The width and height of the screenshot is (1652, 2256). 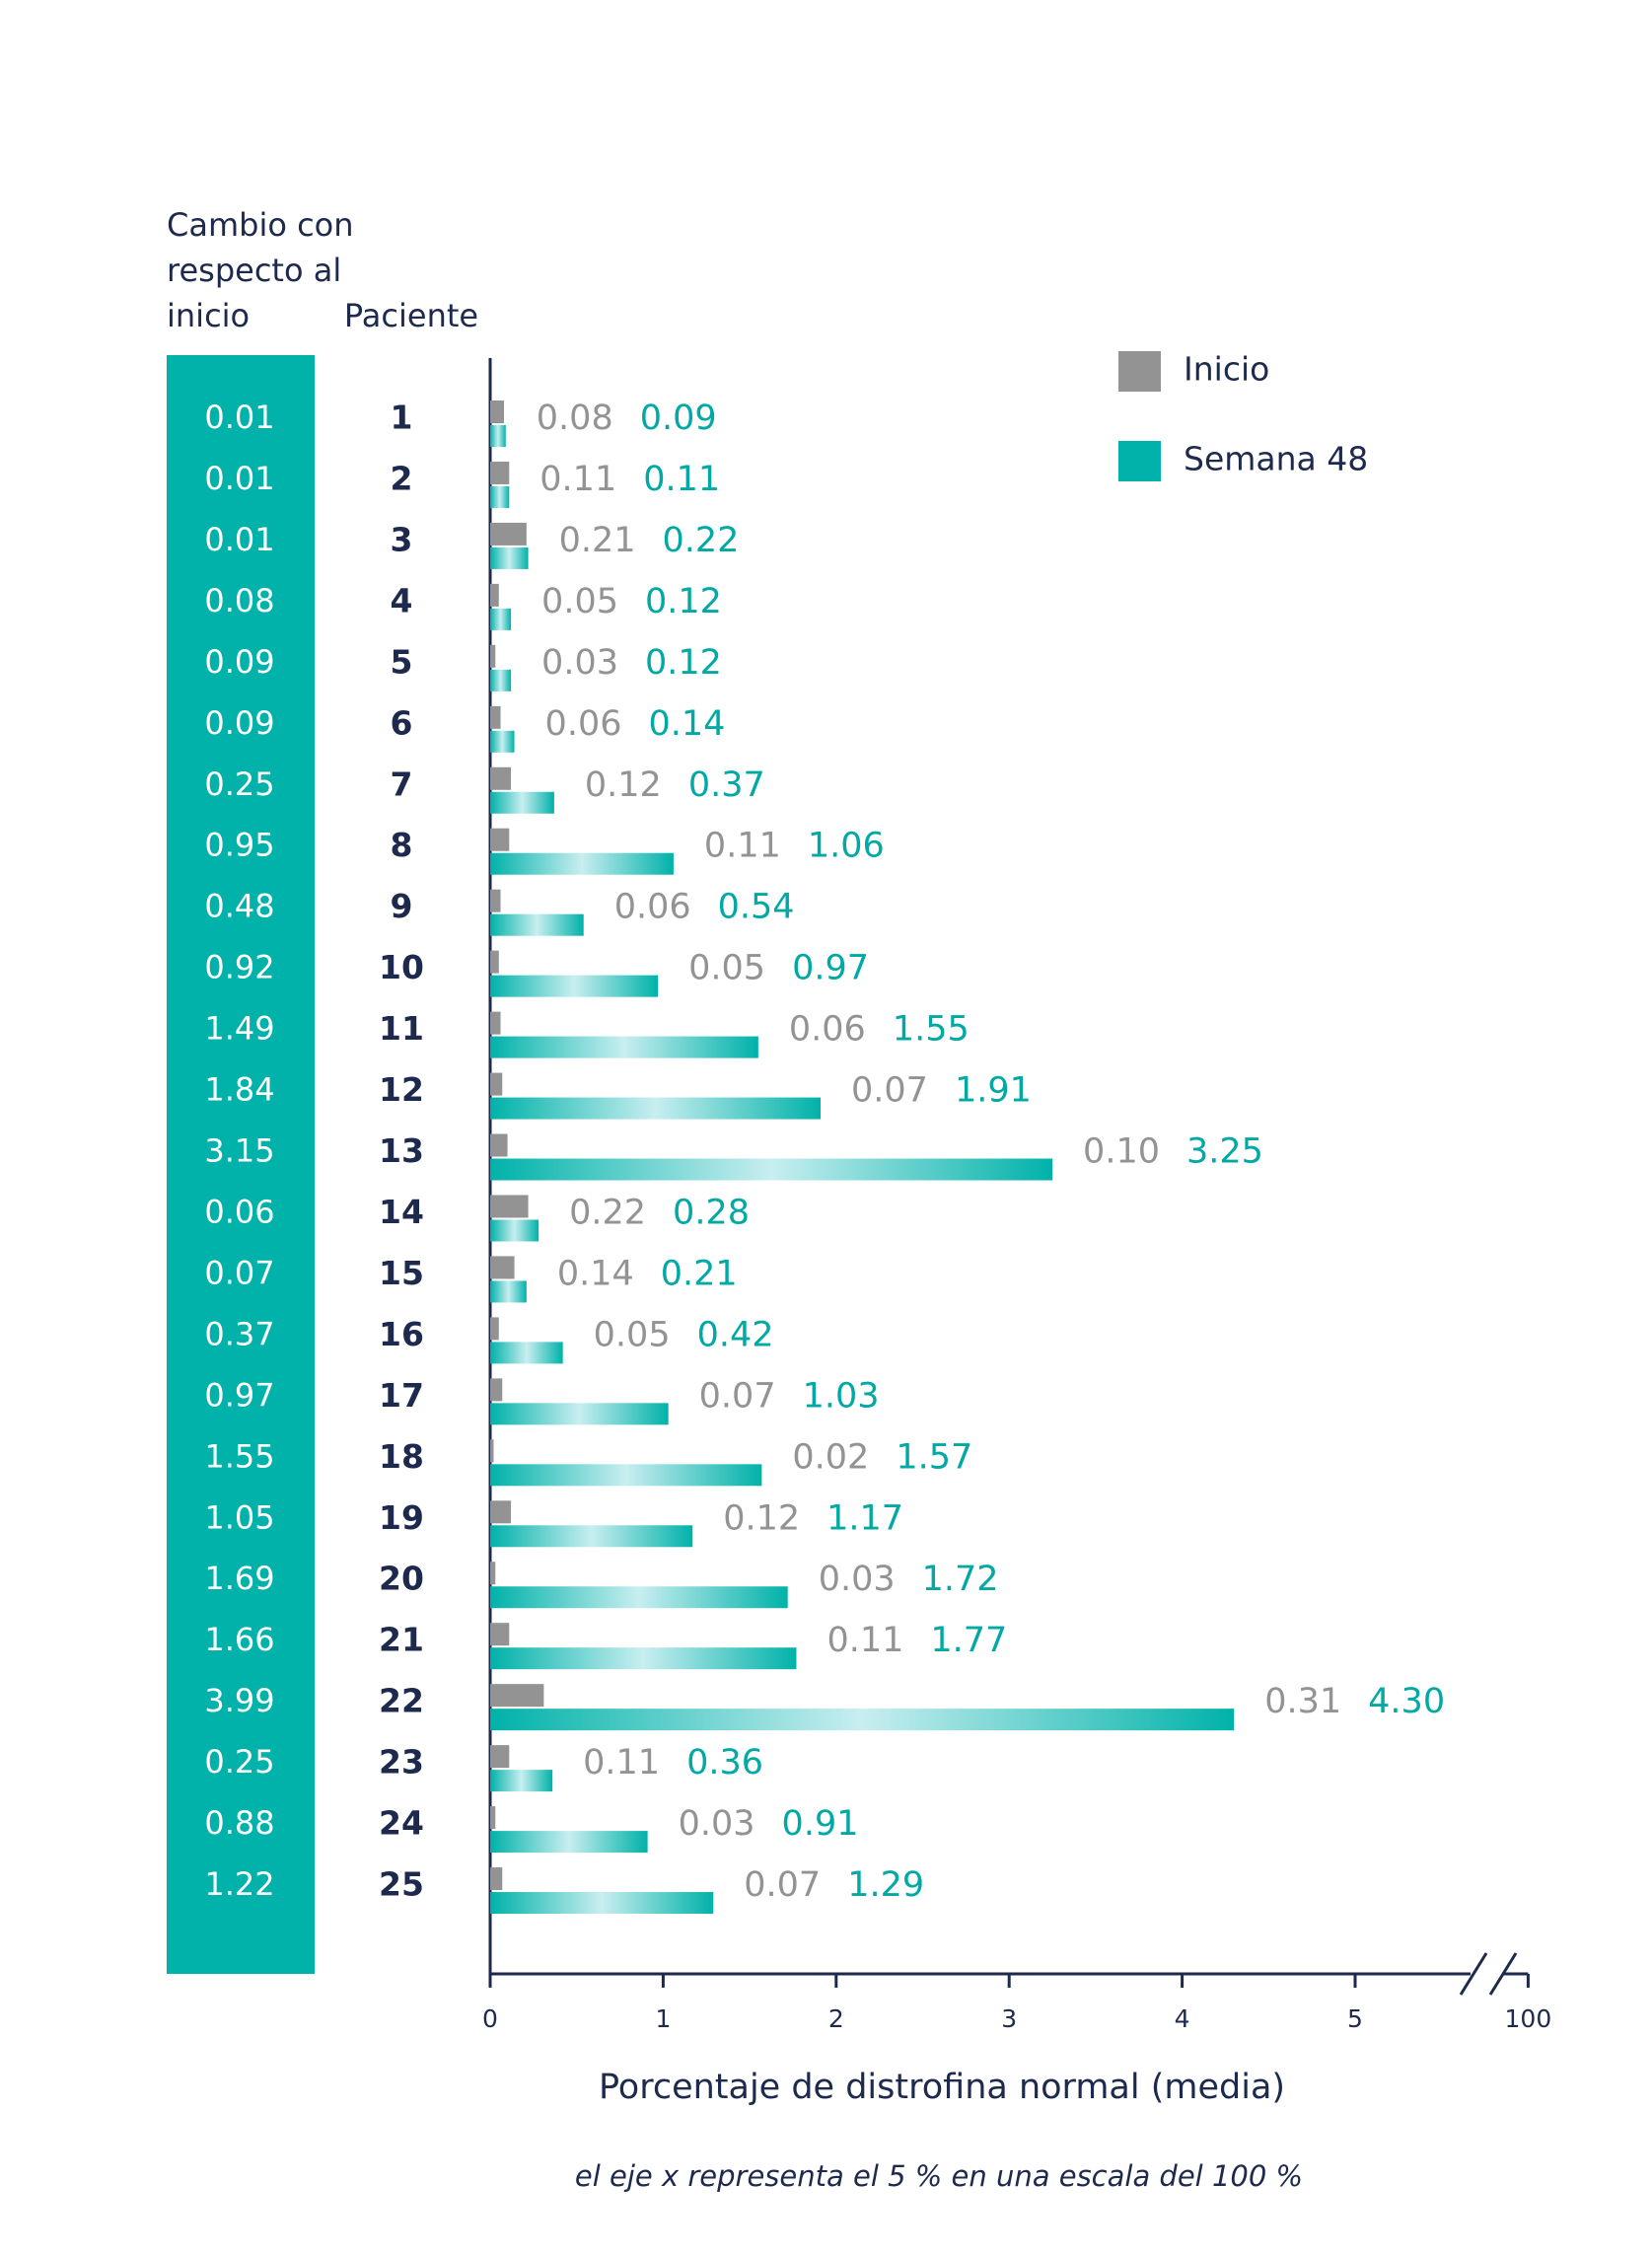 I want to click on y-tick-label: 8, so click(x=402, y=845).